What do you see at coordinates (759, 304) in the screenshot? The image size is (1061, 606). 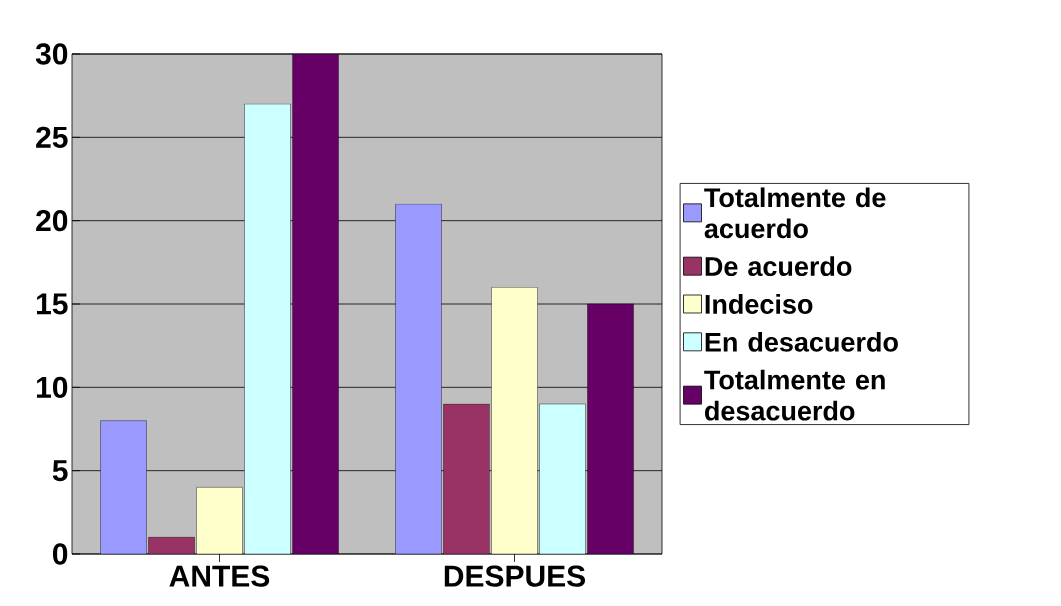 I see `legend-label: Indeciso` at bounding box center [759, 304].